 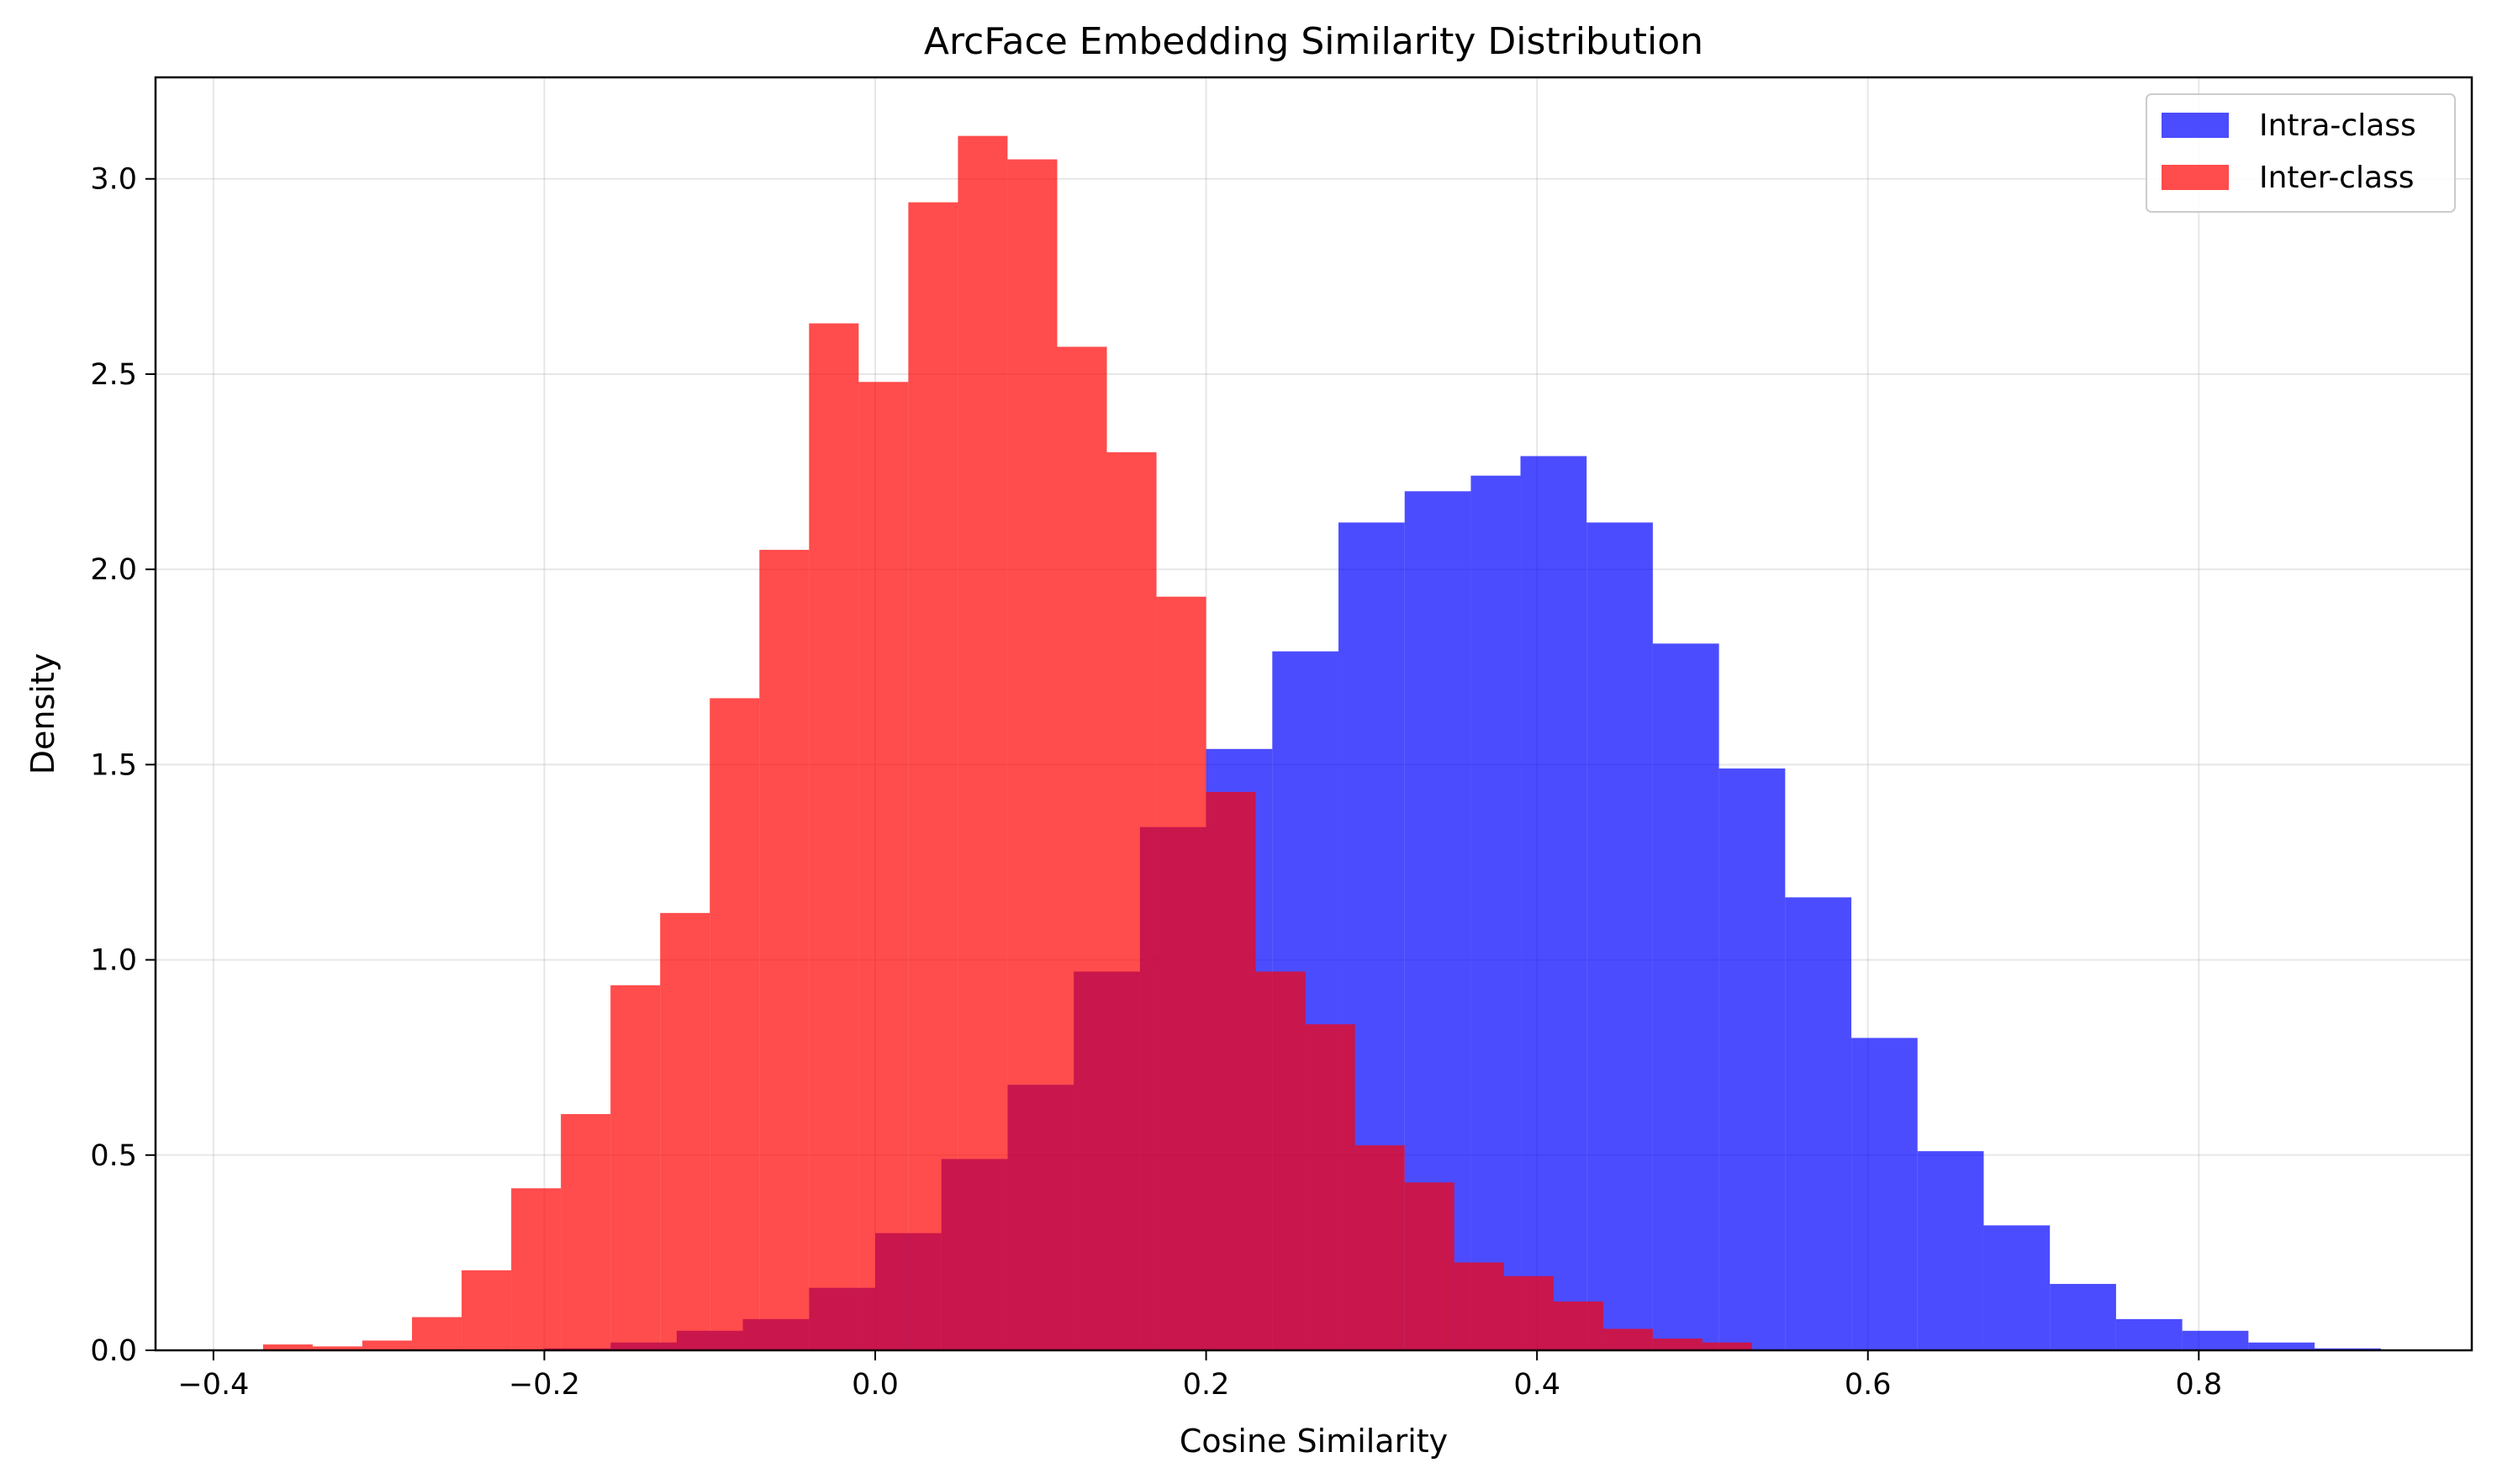 What do you see at coordinates (2337, 126) in the screenshot?
I see `legend-label-intra-class: Intra-class` at bounding box center [2337, 126].